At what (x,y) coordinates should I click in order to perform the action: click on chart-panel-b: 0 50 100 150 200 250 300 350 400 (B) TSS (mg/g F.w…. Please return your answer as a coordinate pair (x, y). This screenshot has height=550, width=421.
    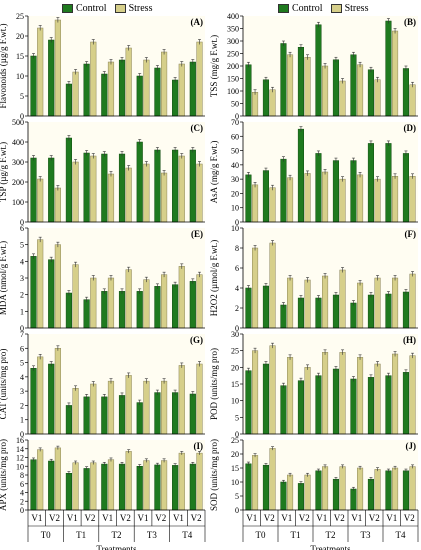
    Looking at the image, I should click on (313, 66).